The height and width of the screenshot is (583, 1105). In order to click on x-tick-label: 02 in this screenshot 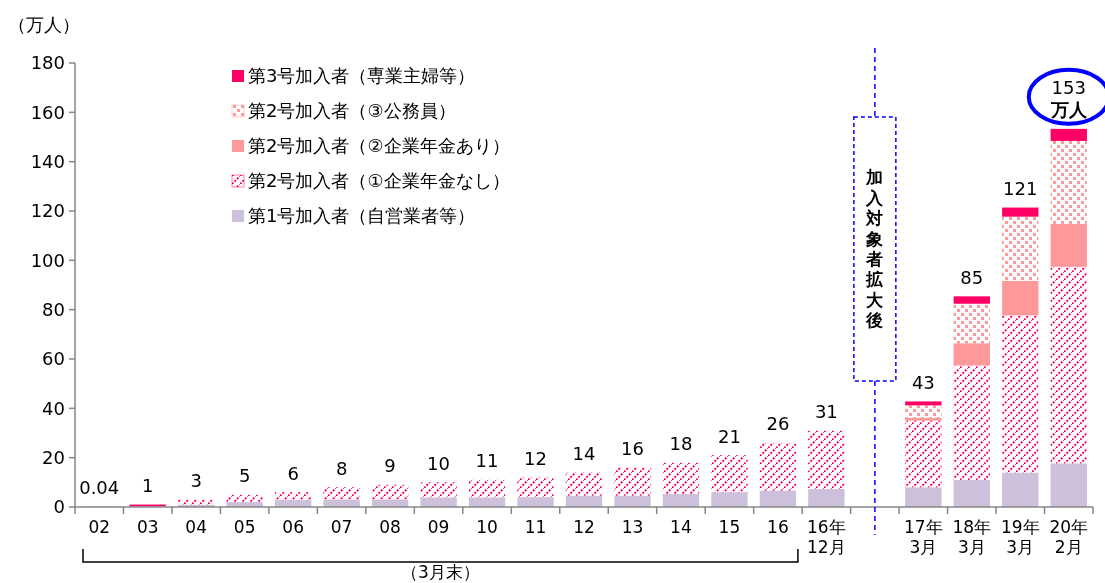, I will do `click(99, 527)`.